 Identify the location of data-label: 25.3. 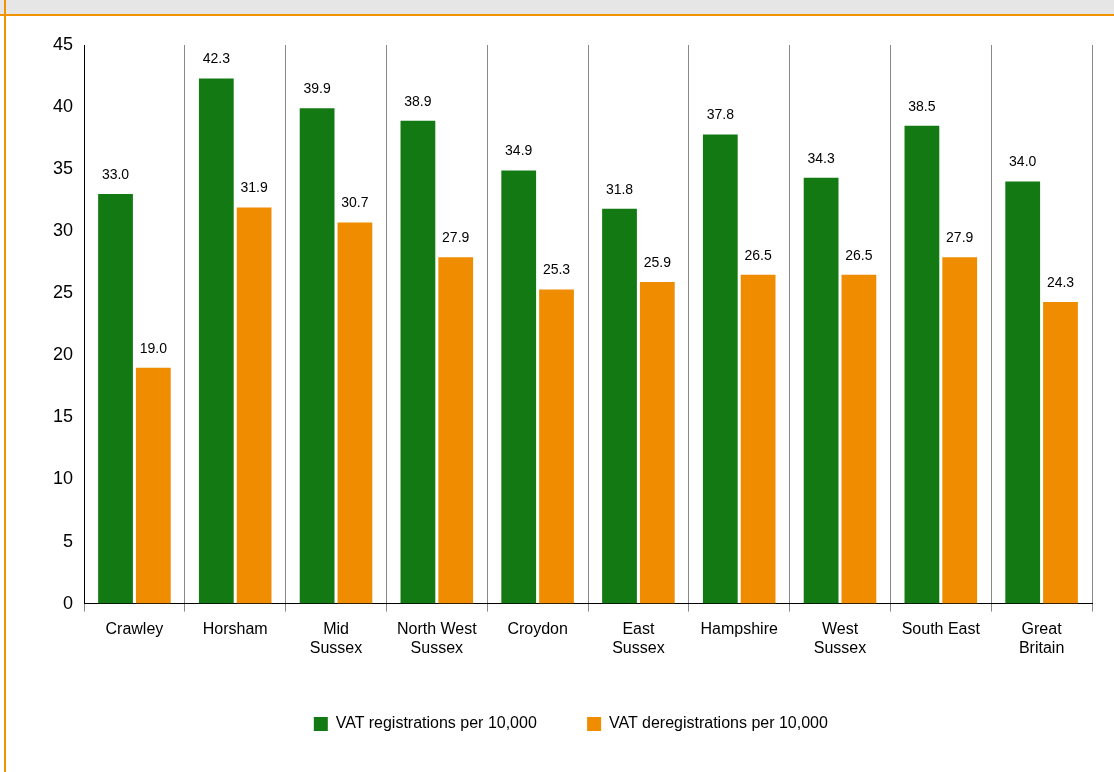
(556, 269).